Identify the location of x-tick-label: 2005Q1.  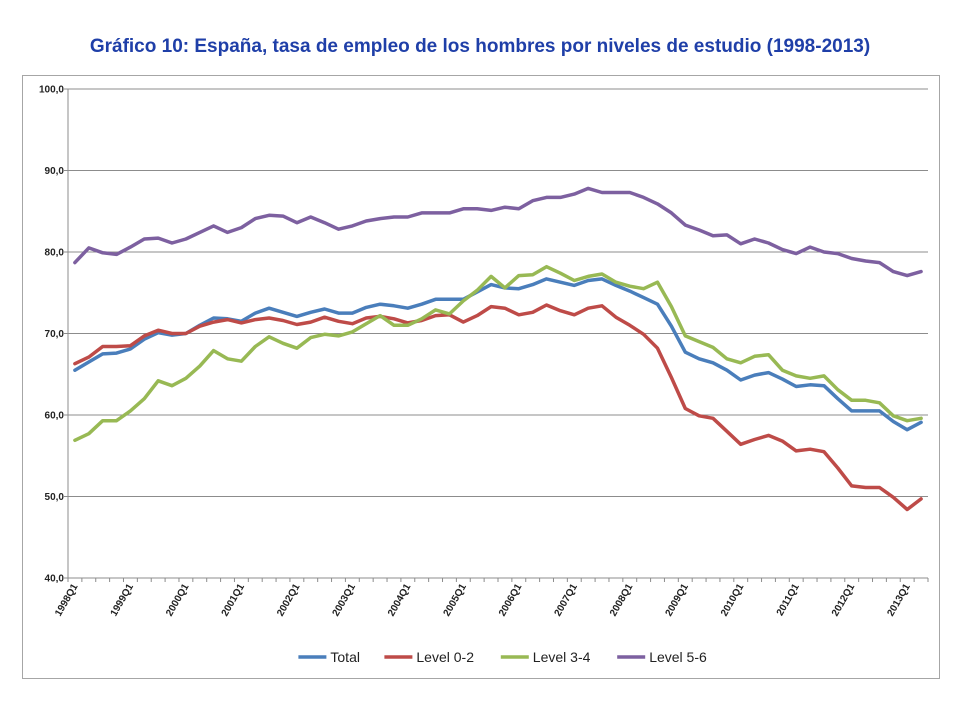
(456, 600).